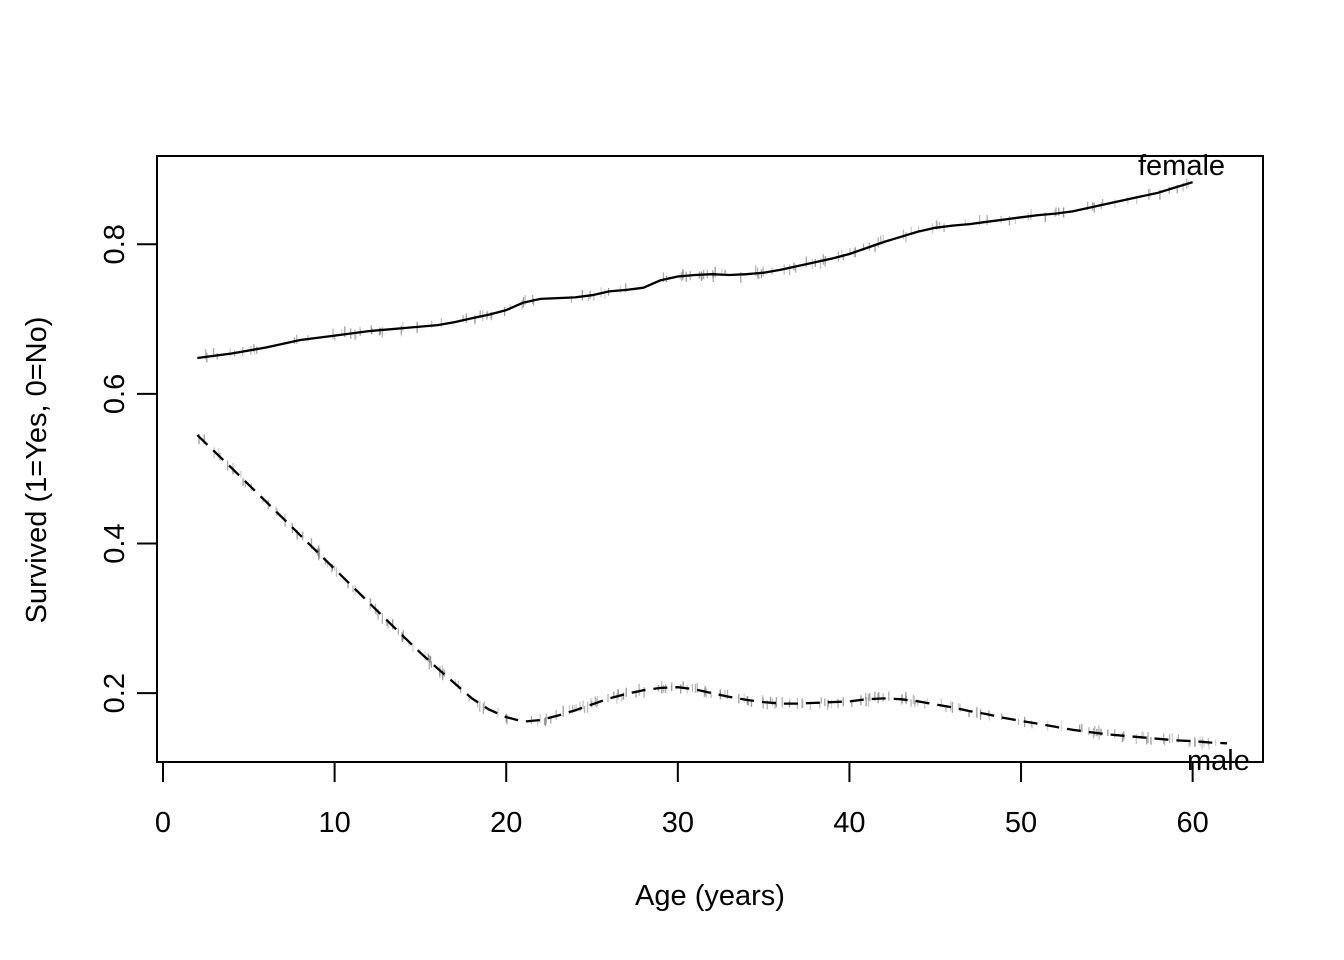  Describe the element at coordinates (678, 823) in the screenshot. I see `x-tick-label: 30` at that location.